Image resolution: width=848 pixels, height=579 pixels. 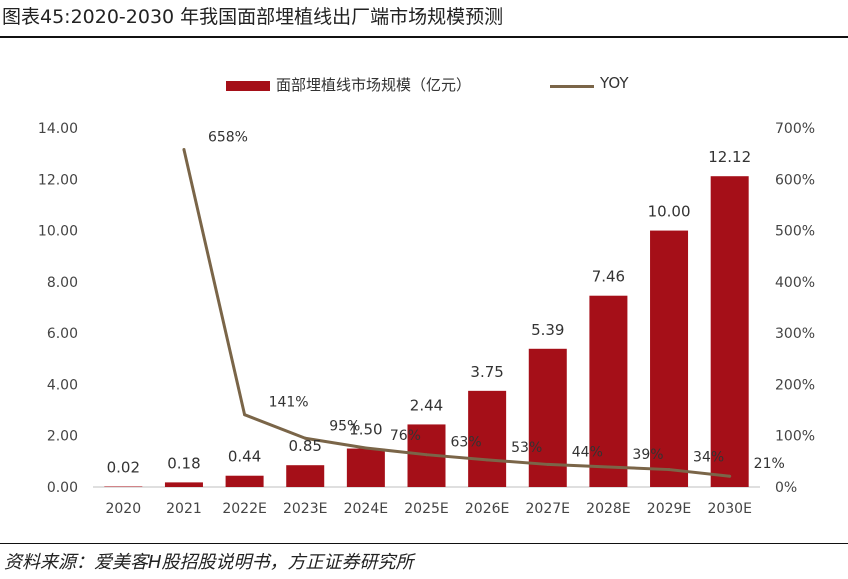 What do you see at coordinates (305, 509) in the screenshot?
I see `x-tick-label: 2023E` at bounding box center [305, 509].